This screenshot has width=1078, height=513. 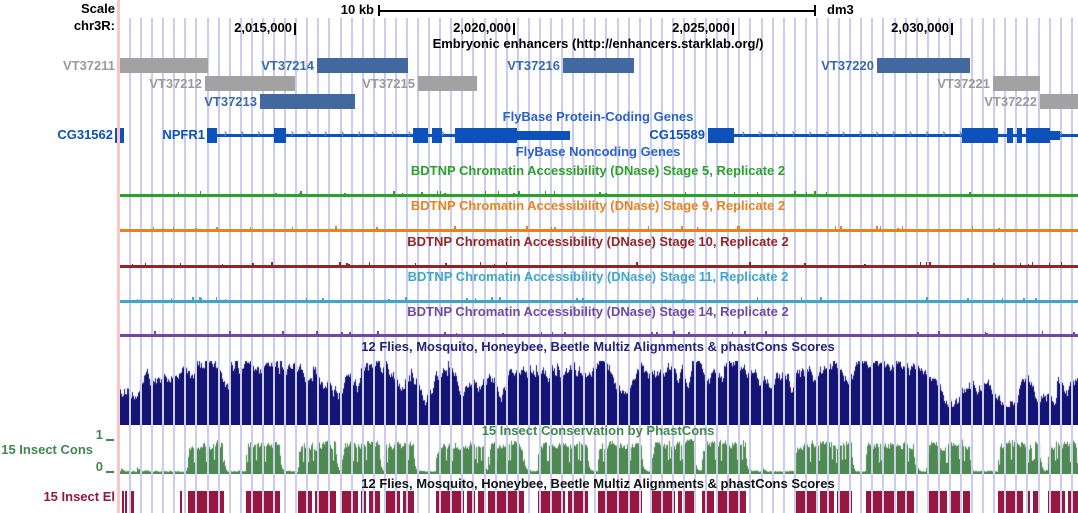 I want to click on coordinate-label: 2,015,000, so click(x=263, y=27).